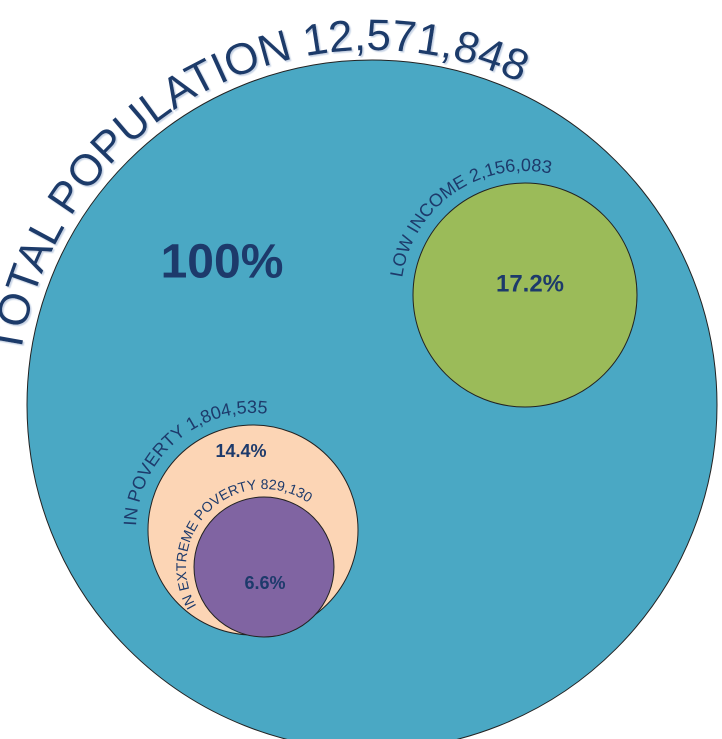  I want to click on extreme-poverty-circle, so click(264, 567).